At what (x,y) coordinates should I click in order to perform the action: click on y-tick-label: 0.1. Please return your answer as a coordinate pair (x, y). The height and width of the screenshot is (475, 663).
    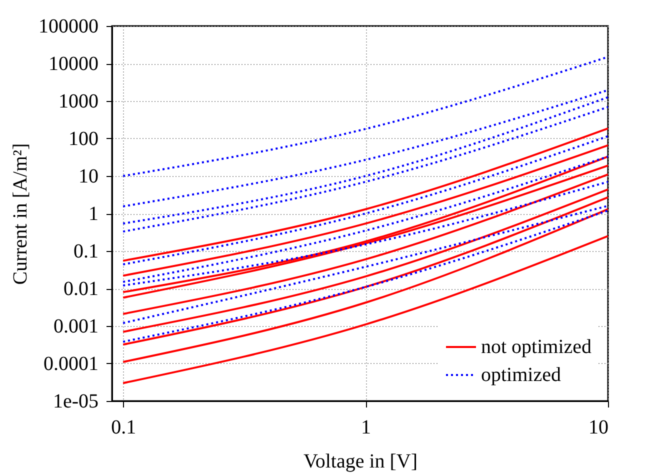
    Looking at the image, I should click on (86, 251).